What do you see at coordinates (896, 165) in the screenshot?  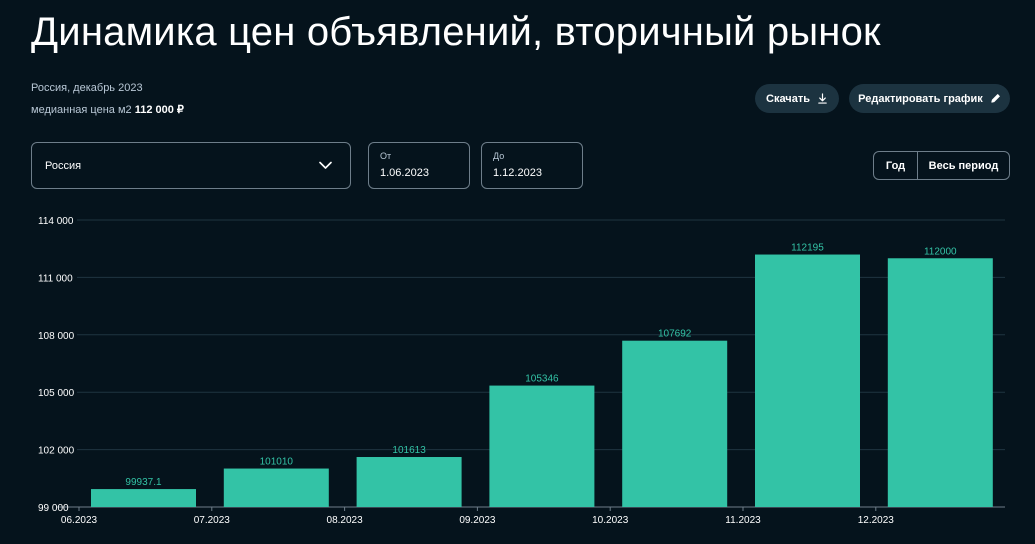 I see `period-year-button: Год` at bounding box center [896, 165].